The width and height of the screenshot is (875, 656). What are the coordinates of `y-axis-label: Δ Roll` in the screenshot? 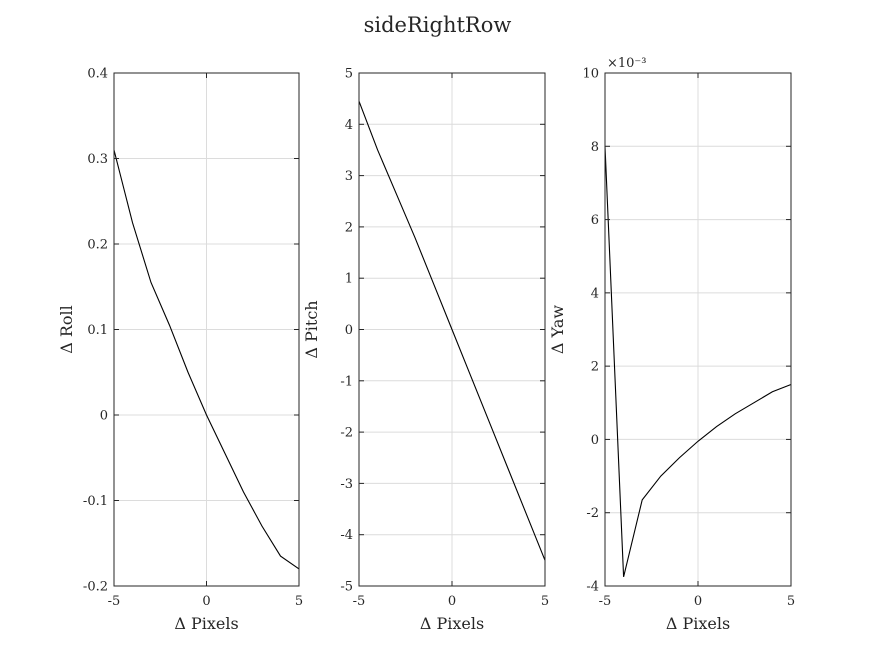 It's located at (66, 329).